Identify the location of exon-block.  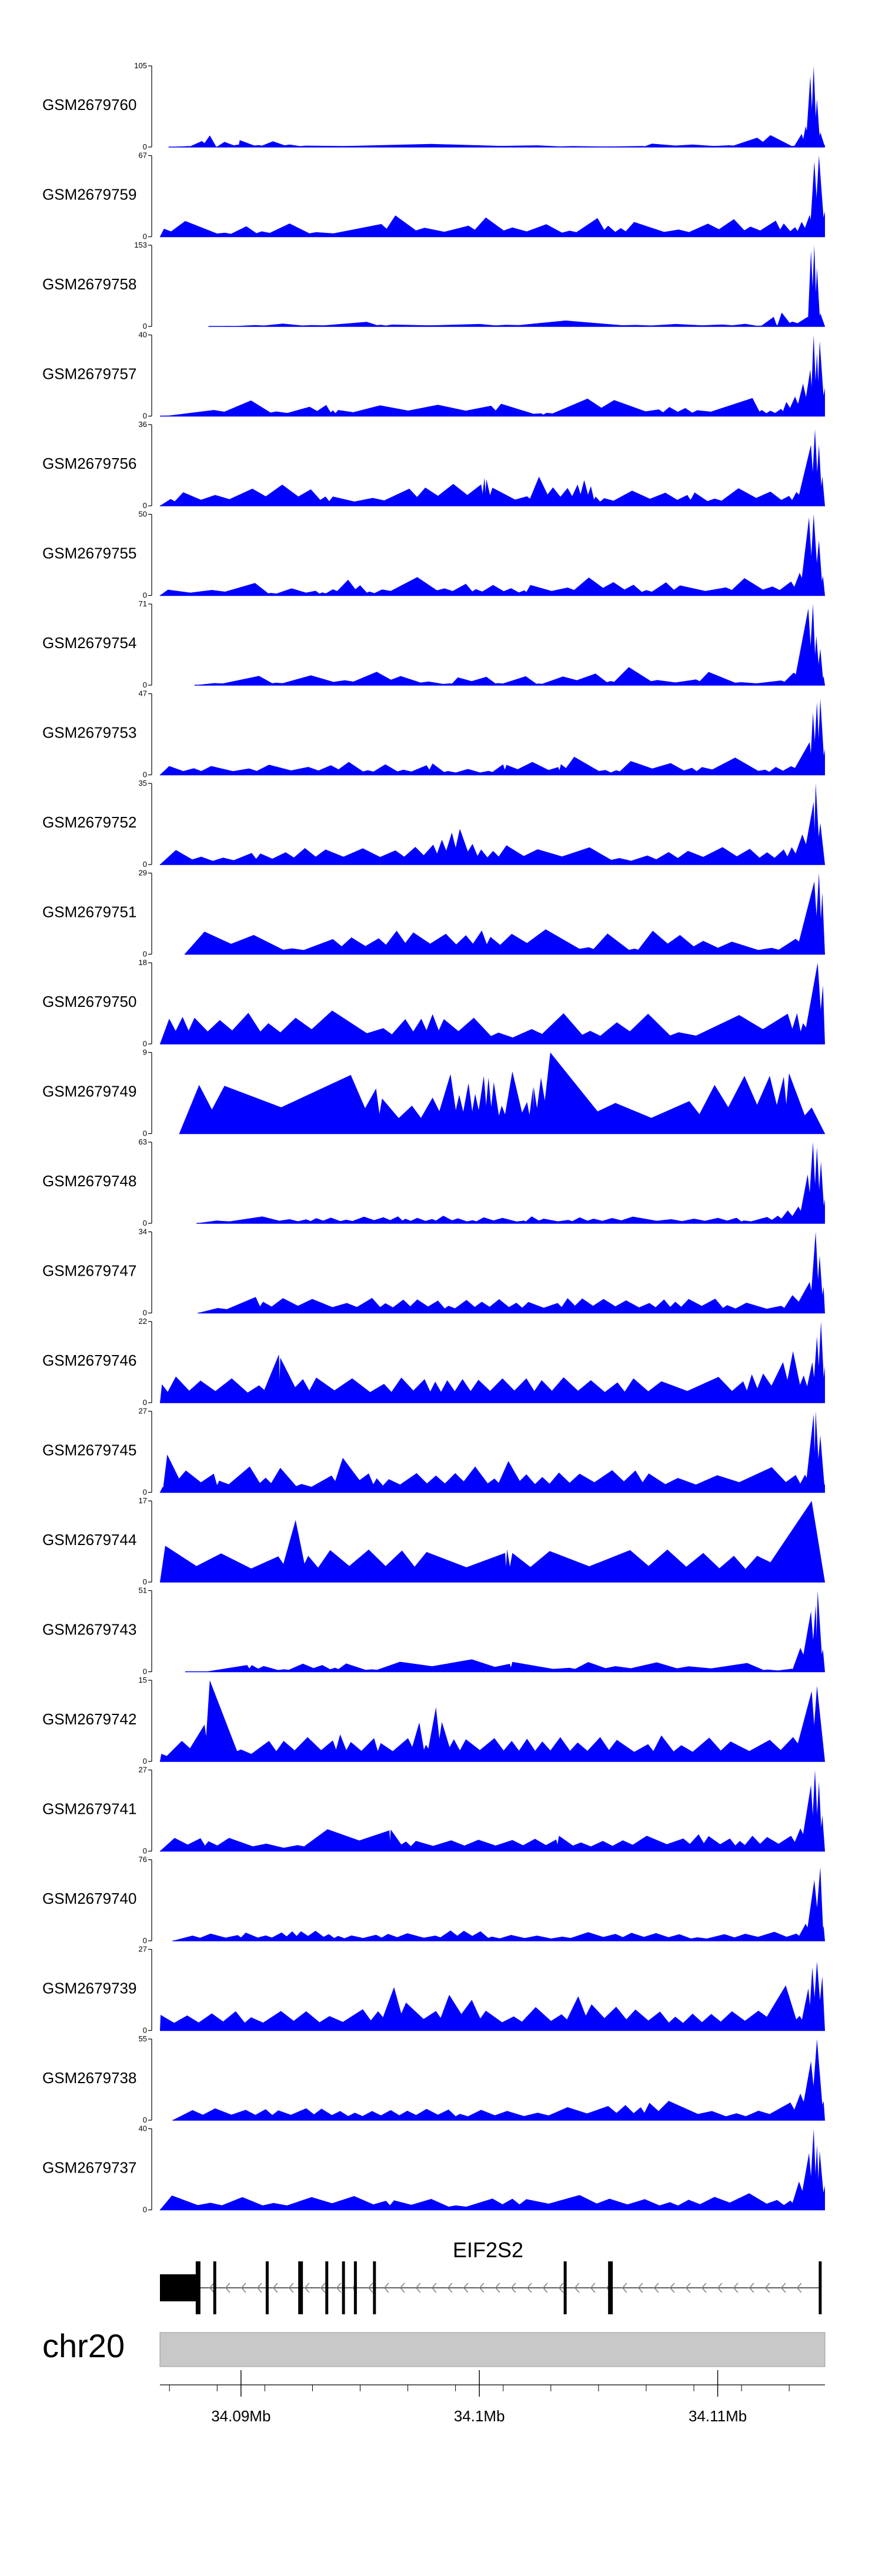
(374, 2287).